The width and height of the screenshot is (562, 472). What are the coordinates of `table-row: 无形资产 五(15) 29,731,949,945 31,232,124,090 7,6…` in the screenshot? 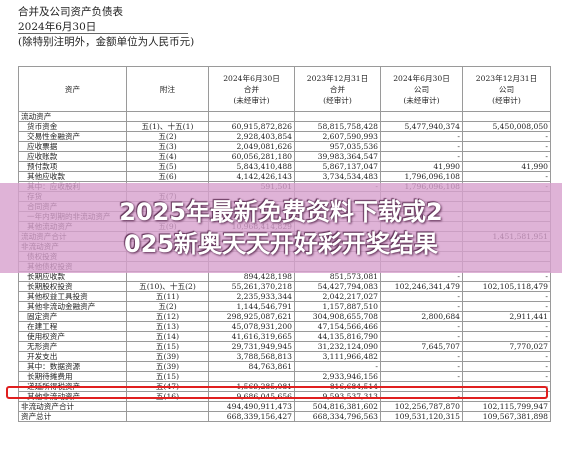 It's located at (284, 346).